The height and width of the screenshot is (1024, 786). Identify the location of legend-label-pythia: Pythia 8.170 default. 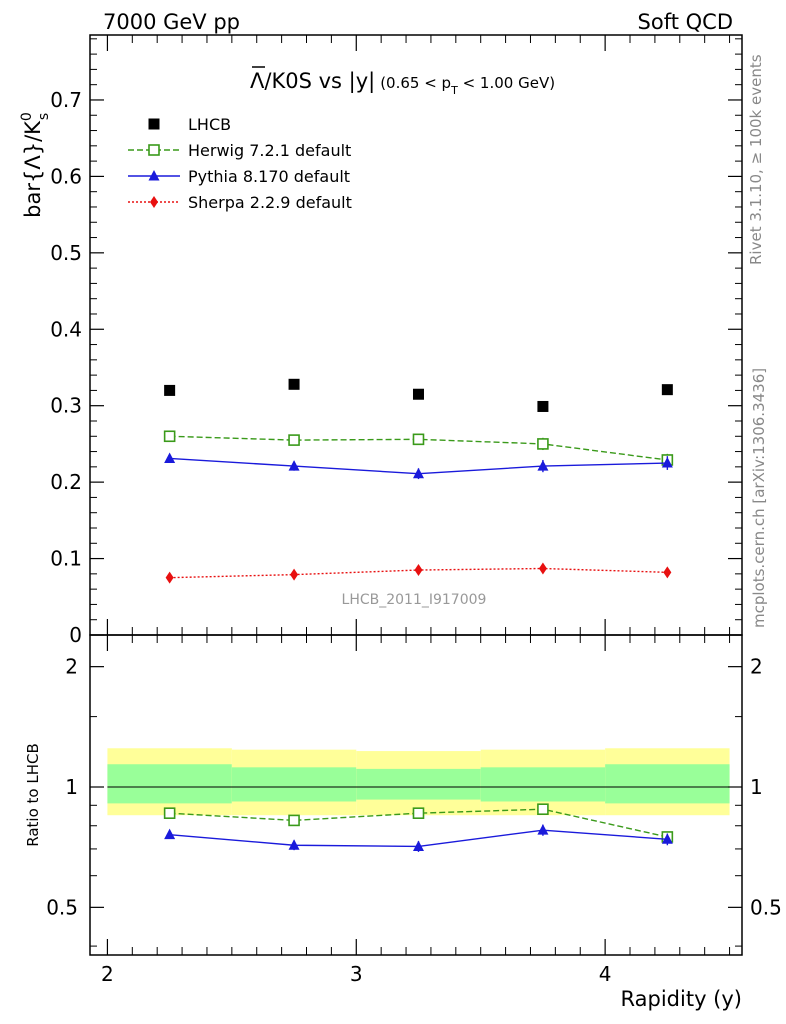
(269, 176).